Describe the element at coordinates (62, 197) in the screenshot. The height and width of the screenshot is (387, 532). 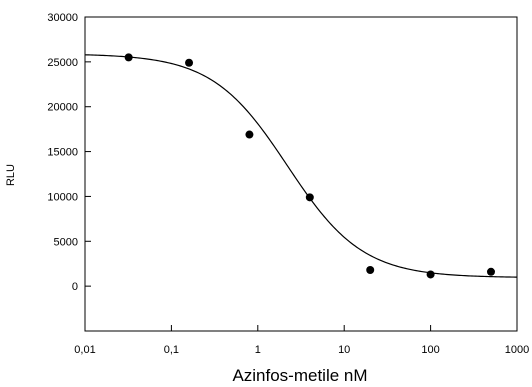
I see `y-tick-label: 10000` at that location.